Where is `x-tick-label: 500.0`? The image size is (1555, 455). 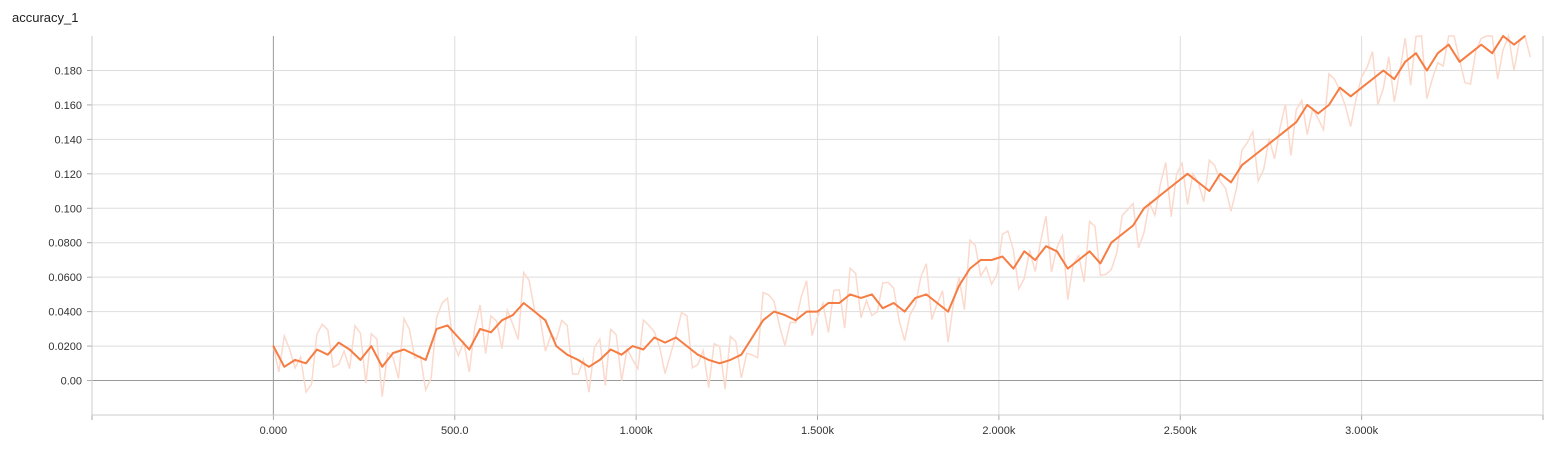 x-tick-label: 500.0 is located at coordinates (455, 431).